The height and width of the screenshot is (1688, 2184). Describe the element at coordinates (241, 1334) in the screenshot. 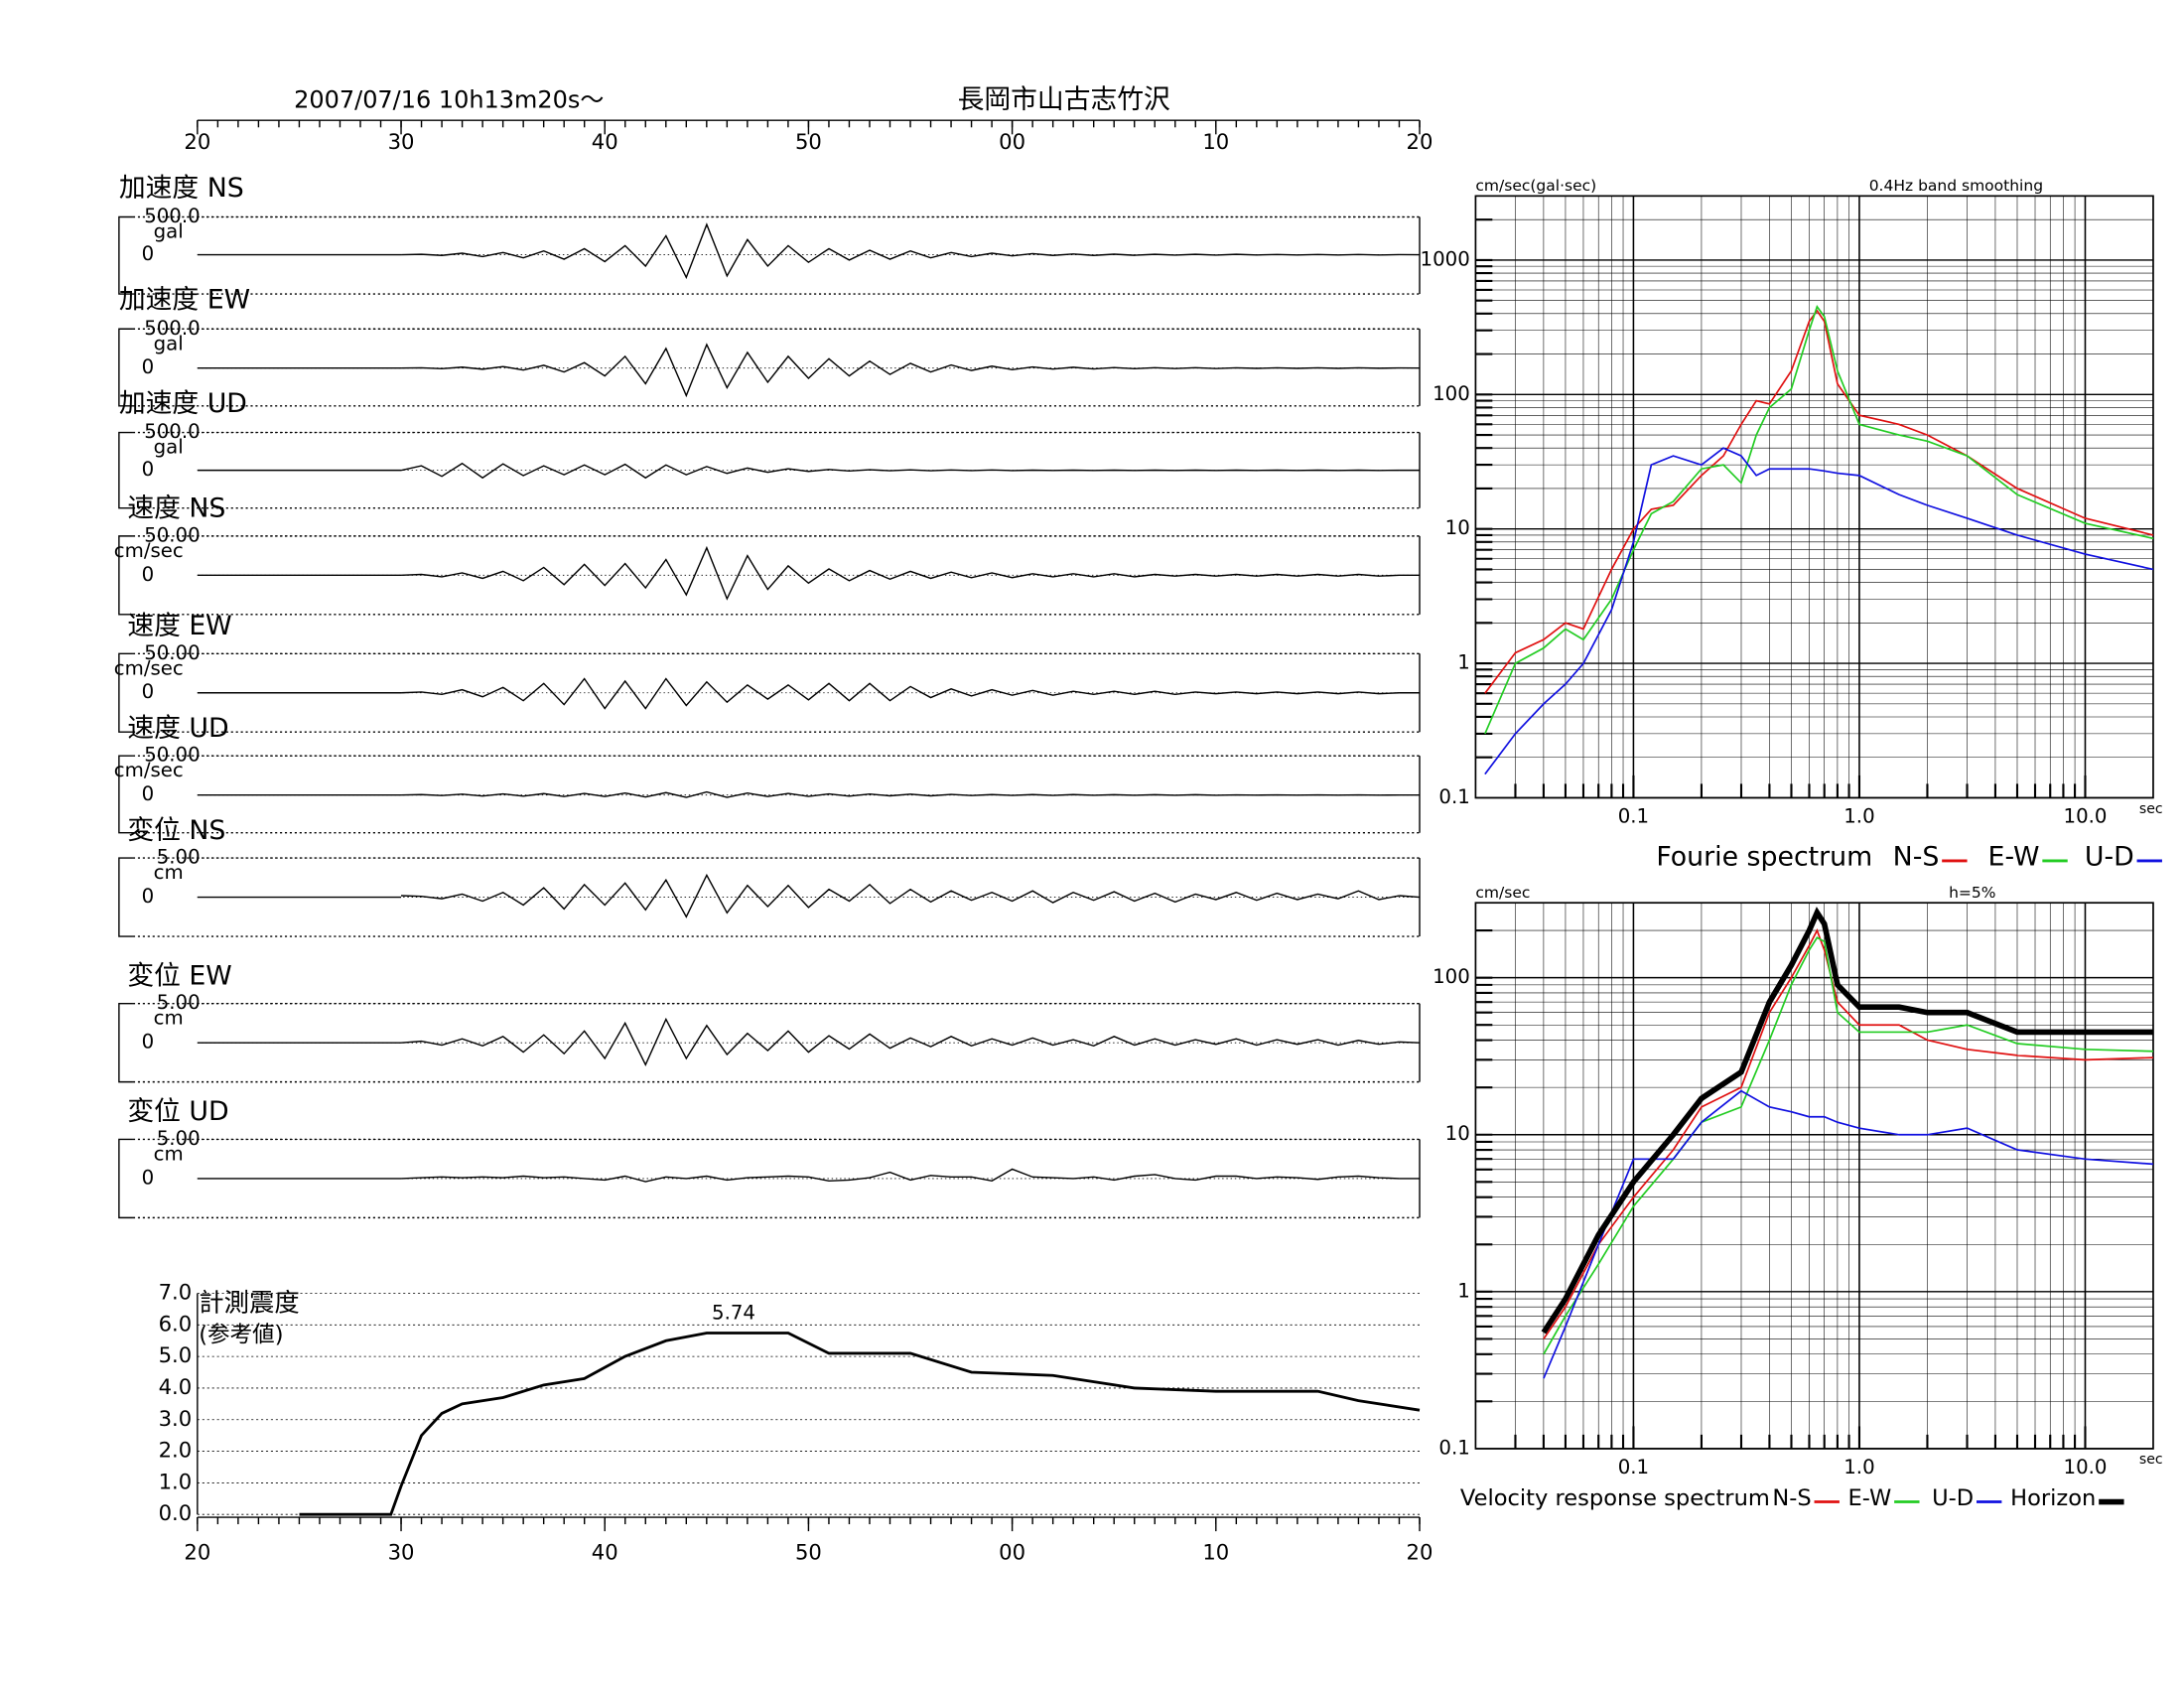

I see `intensity-title: (参考値)` at that location.